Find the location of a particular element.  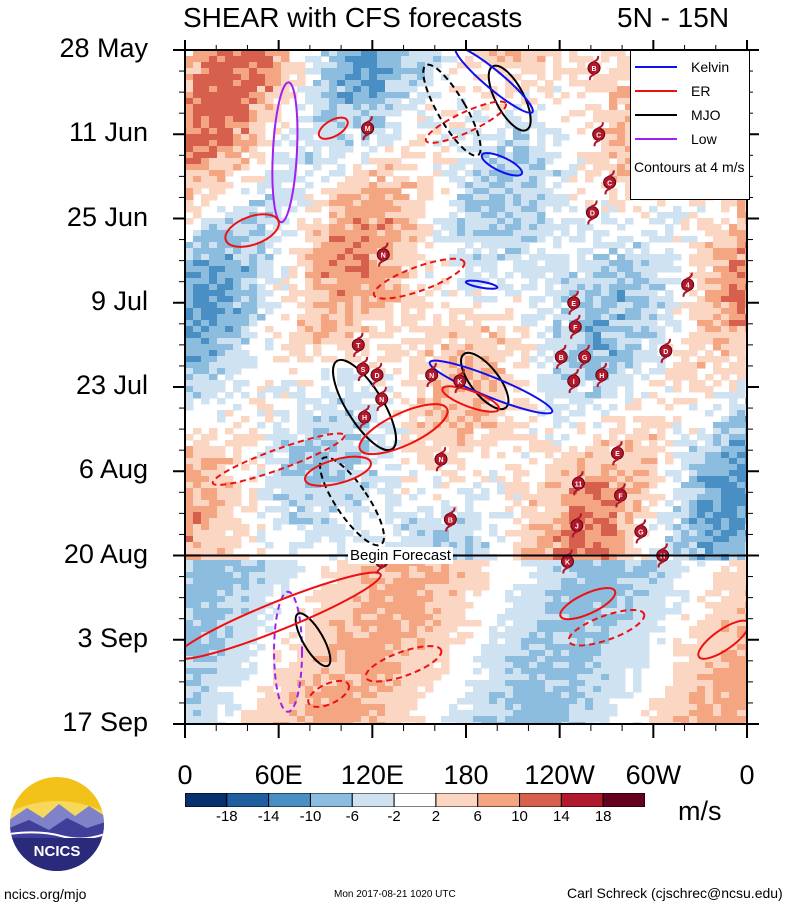

storm-label: S is located at coordinates (363, 370).